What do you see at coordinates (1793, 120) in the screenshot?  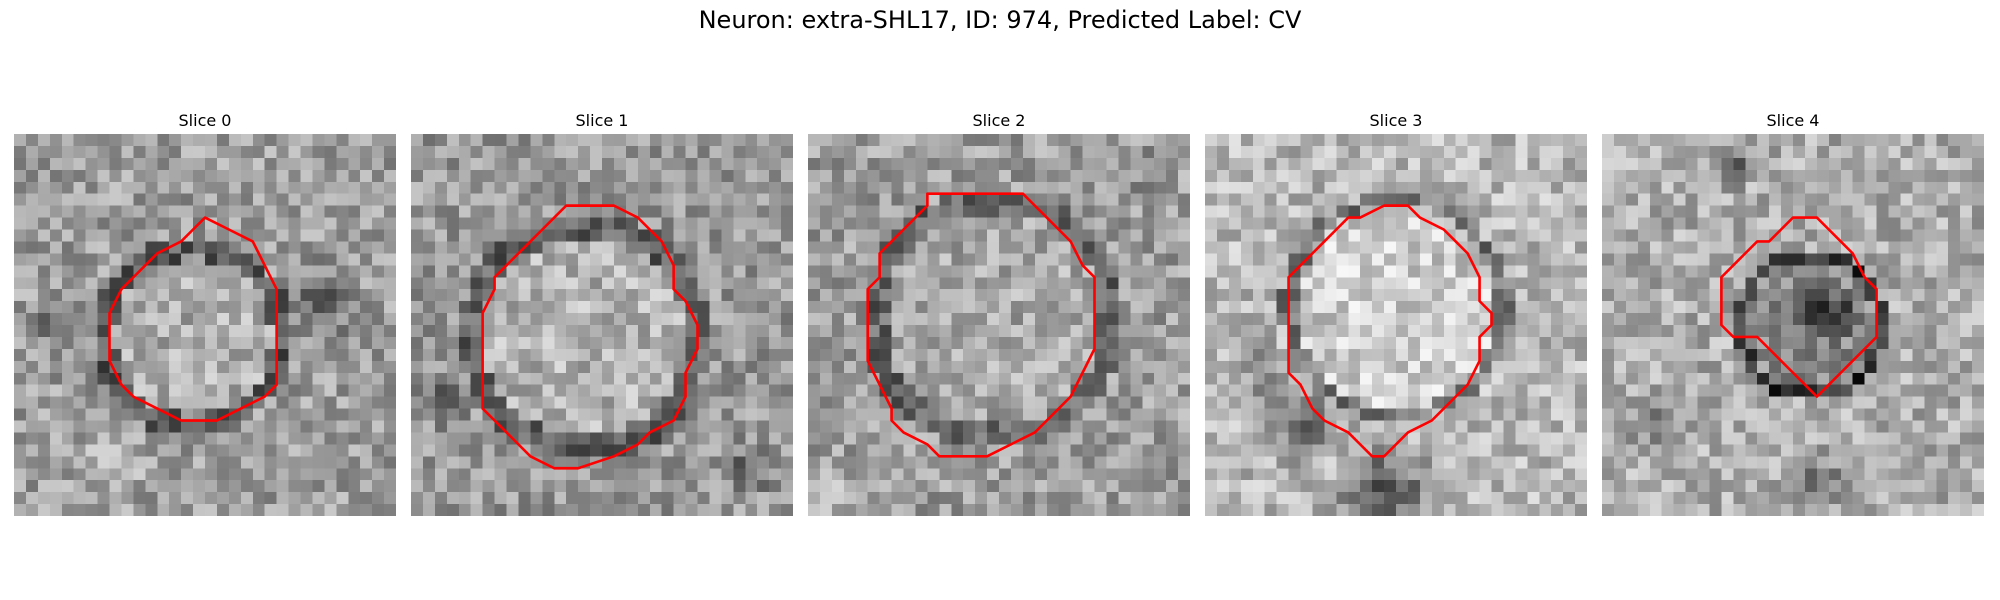 I see `slice-title-4: Slice 4` at bounding box center [1793, 120].